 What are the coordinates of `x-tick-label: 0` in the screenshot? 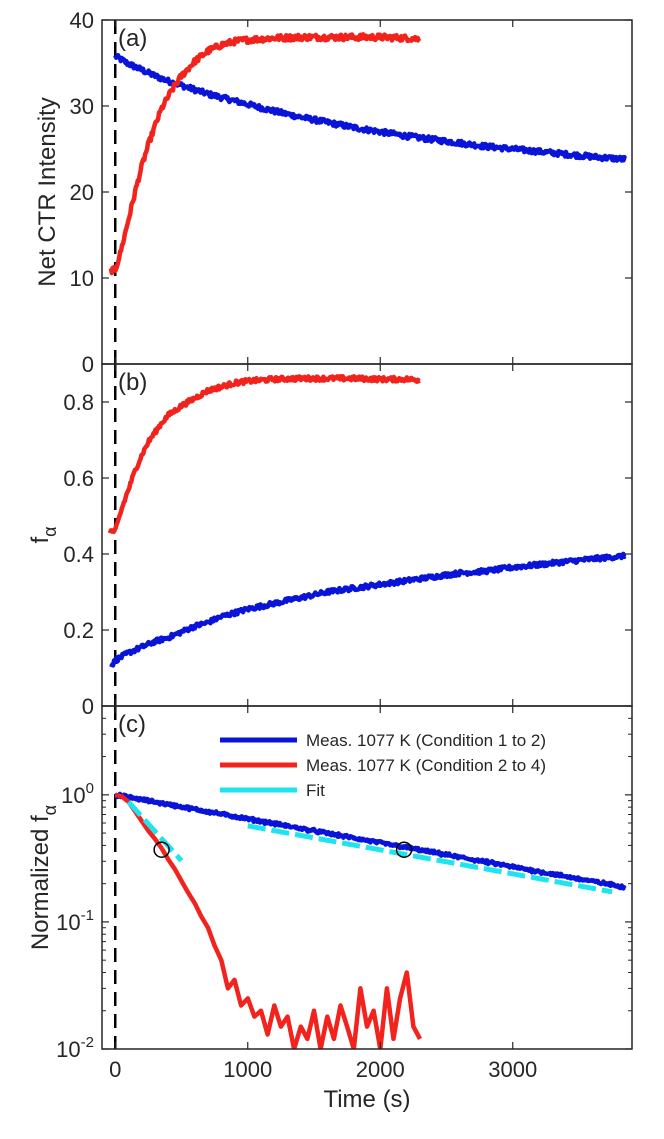 It's located at (115, 1069).